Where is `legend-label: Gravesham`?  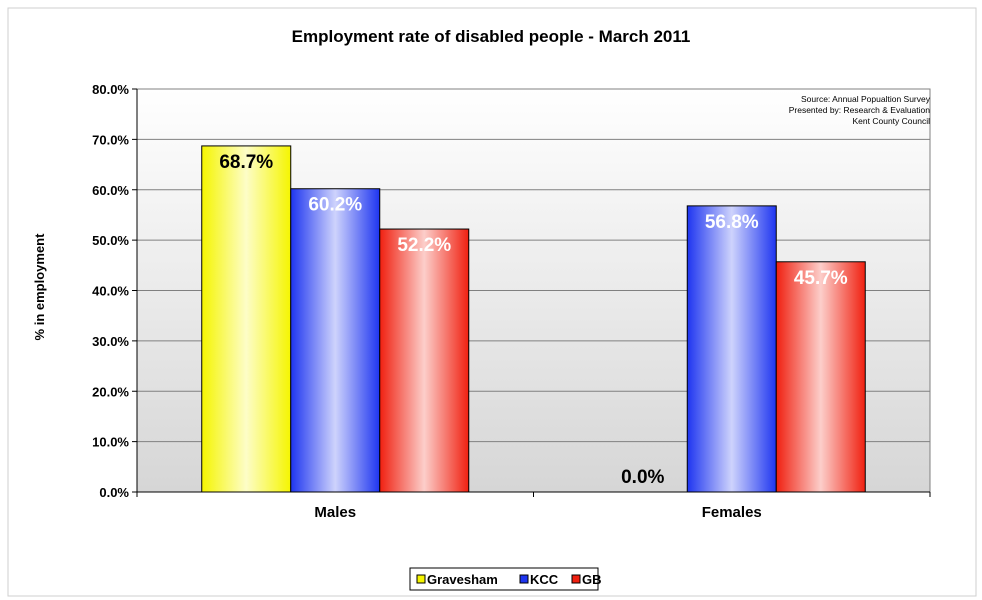 legend-label: Gravesham is located at coordinates (462, 579).